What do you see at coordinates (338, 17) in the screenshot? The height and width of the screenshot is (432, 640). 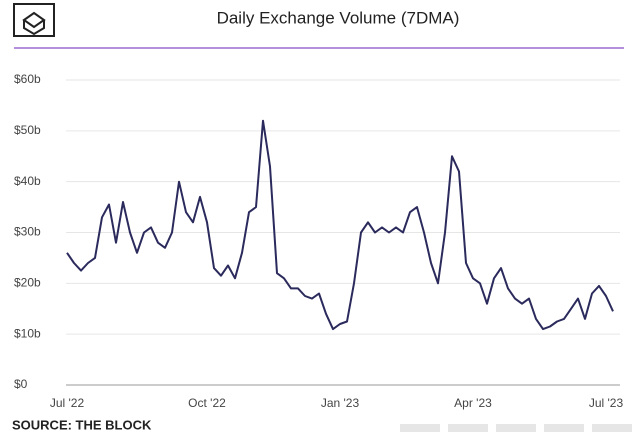 I see `chart-title: Daily Exchange Volume (7DMA)` at bounding box center [338, 17].